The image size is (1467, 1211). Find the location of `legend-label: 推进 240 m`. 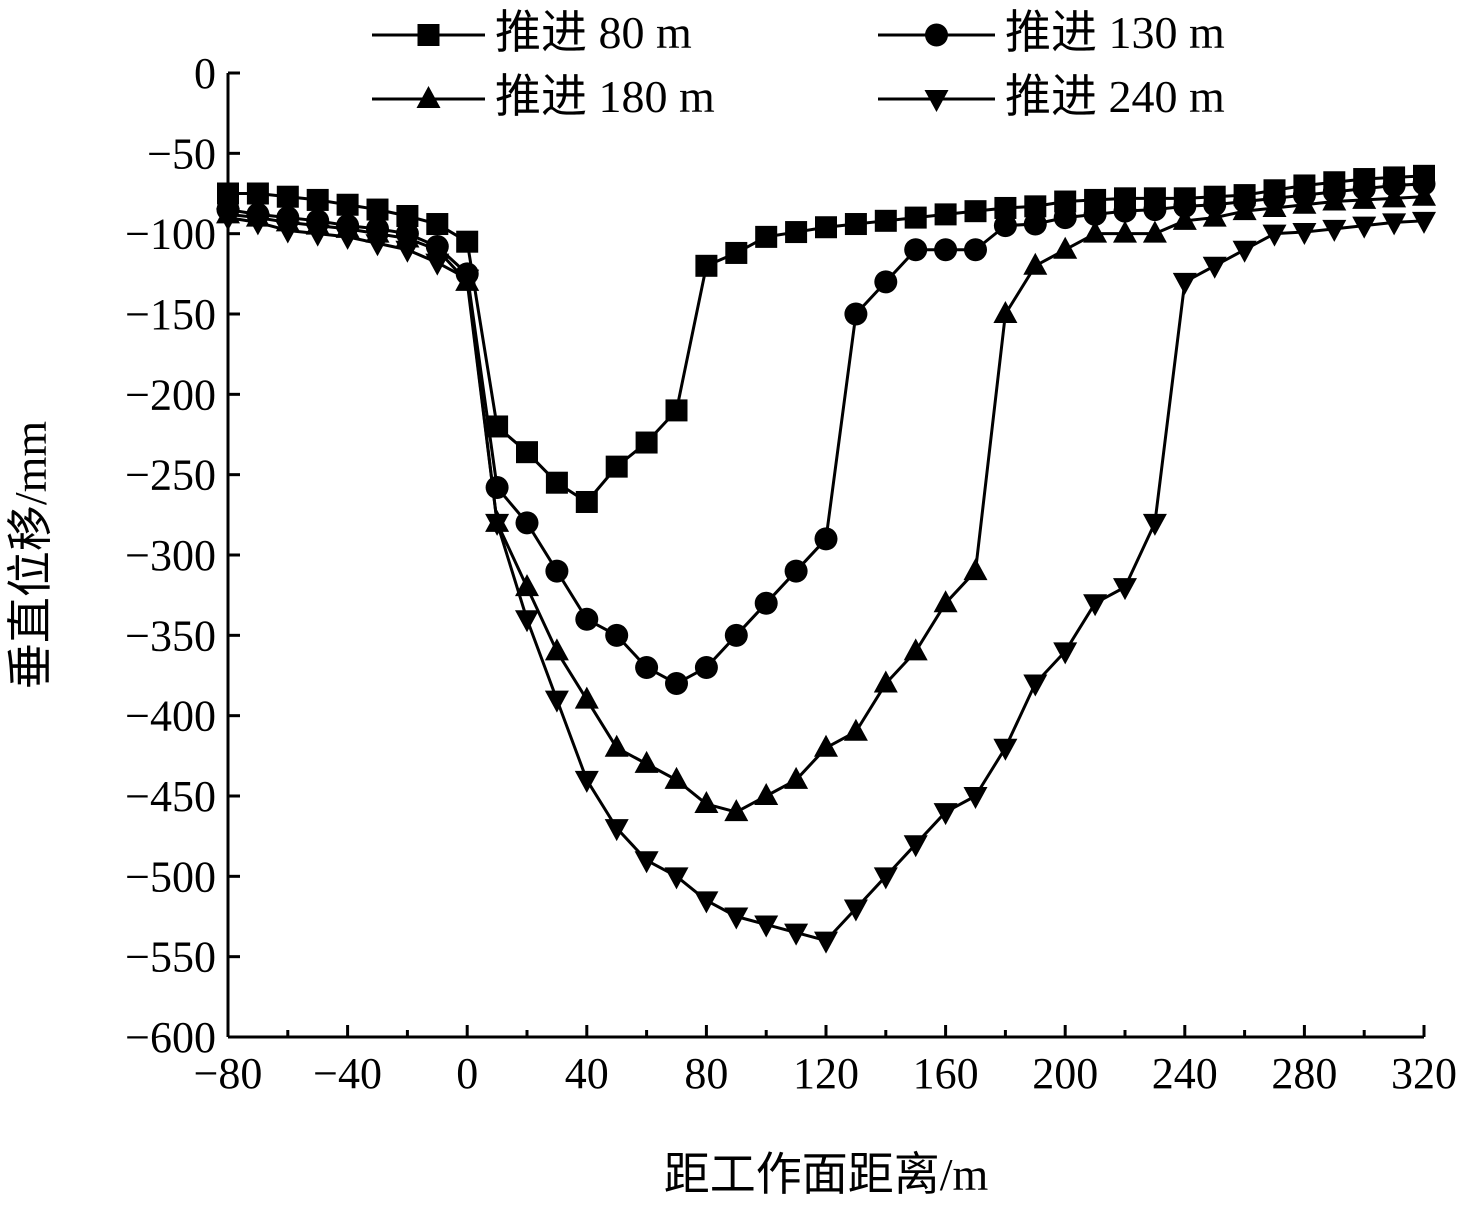

legend-label: 推进 240 m is located at coordinates (1115, 96).